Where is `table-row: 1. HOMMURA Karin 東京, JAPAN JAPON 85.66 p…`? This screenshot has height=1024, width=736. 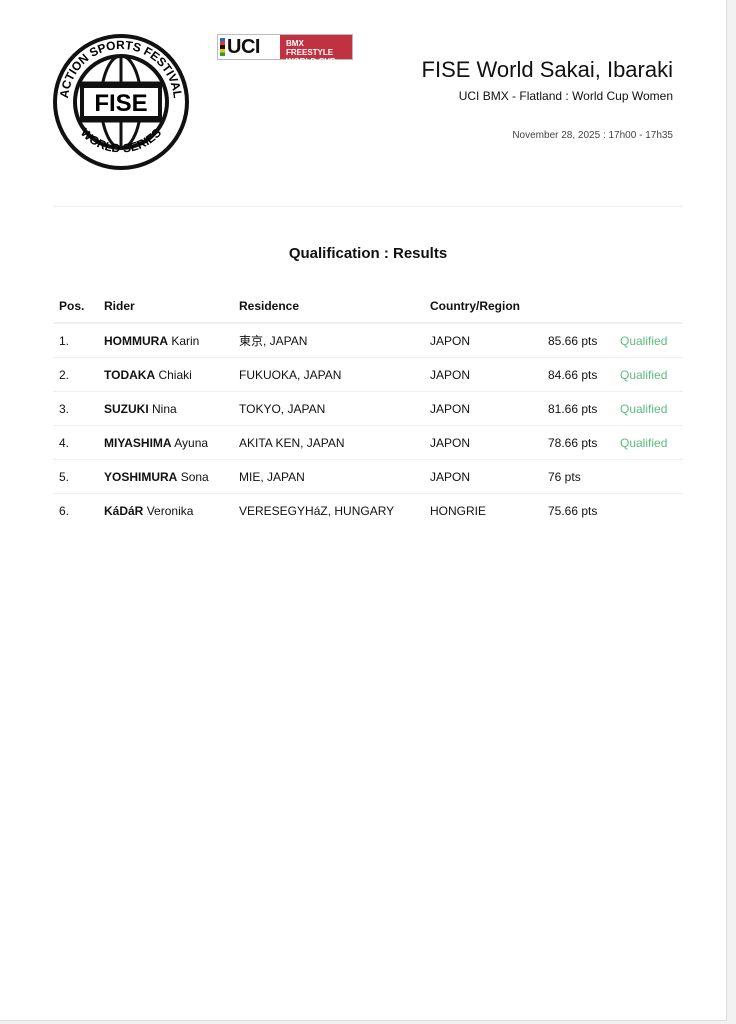 table-row: 1. HOMMURA Karin 東京, JAPAN JAPON 85.66 p… is located at coordinates (368, 340).